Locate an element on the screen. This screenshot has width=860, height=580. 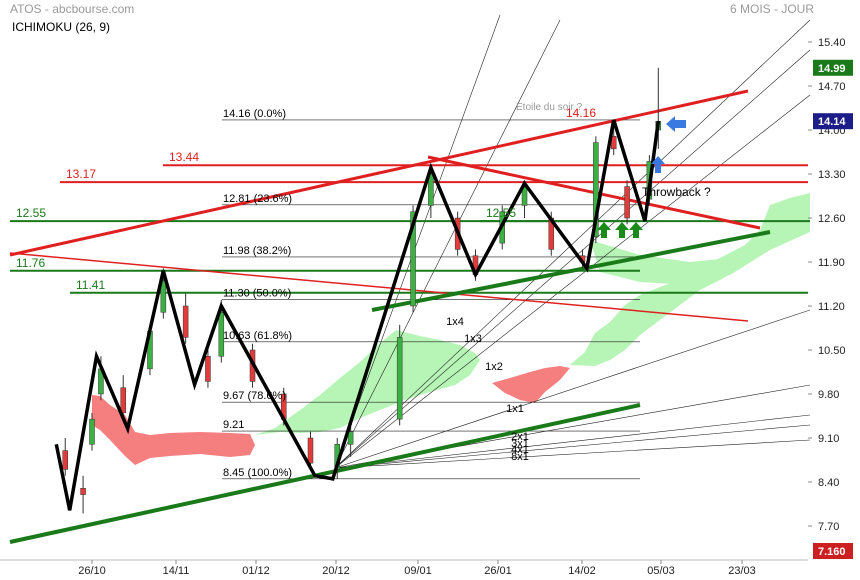
last-price-label: 14.99 is located at coordinates (832, 69).